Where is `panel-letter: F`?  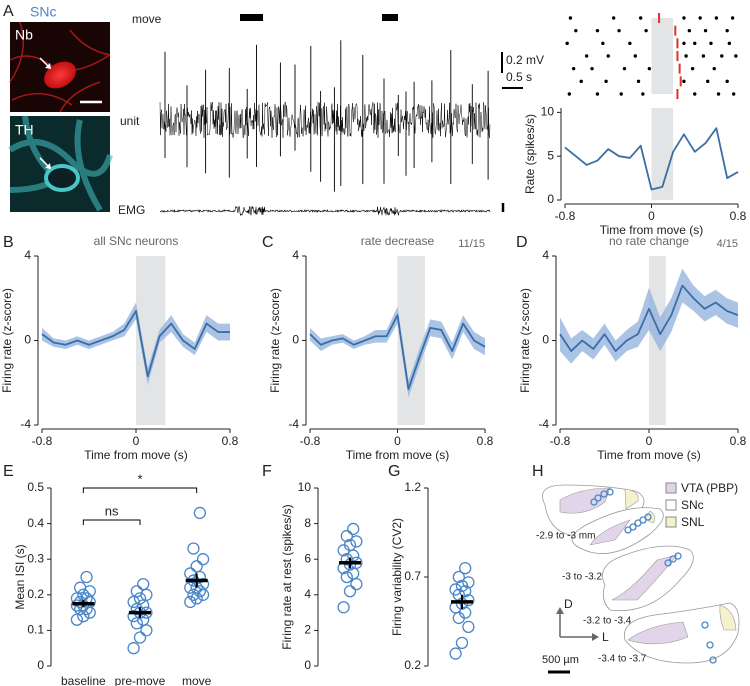 panel-letter: F is located at coordinates (267, 471).